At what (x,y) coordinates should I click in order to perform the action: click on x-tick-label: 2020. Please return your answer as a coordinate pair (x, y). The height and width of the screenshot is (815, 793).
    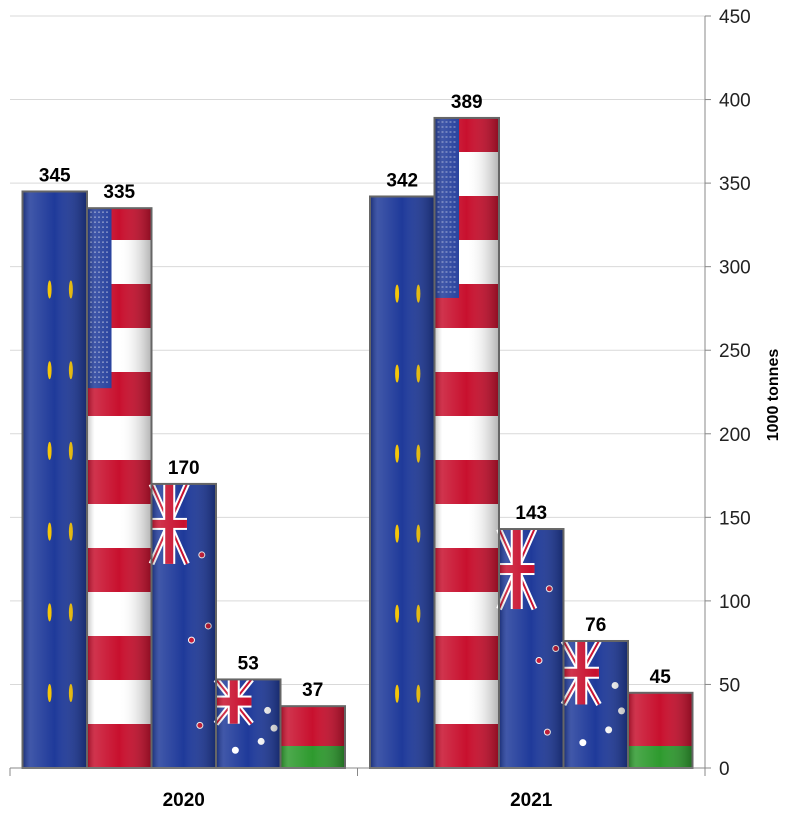
    Looking at the image, I should click on (184, 800).